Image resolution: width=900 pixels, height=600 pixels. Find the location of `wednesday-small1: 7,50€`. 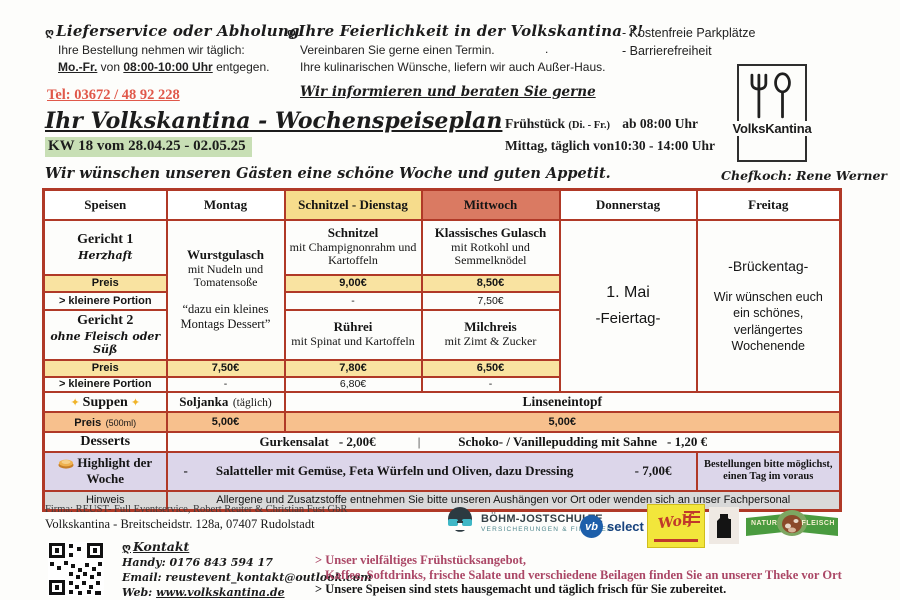

wednesday-small1: 7,50€ is located at coordinates (490, 300).